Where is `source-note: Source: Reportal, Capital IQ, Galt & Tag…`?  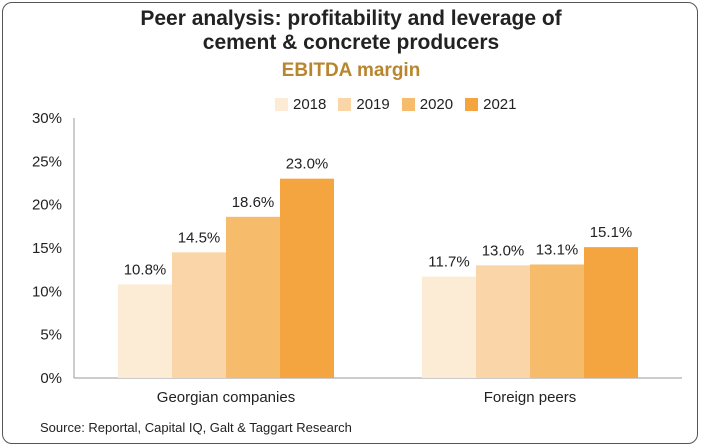
source-note: Source: Reportal, Capital IQ, Galt & Tag… is located at coordinates (196, 427).